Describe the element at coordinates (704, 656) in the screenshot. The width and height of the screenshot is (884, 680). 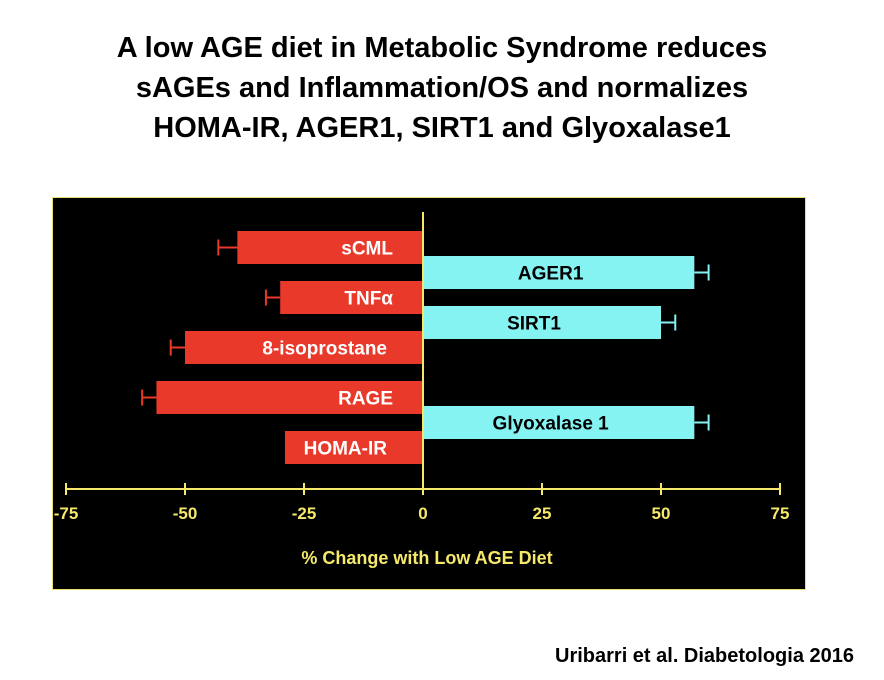
I see `citation: Uribarri et al. Diabetologia 2016` at that location.